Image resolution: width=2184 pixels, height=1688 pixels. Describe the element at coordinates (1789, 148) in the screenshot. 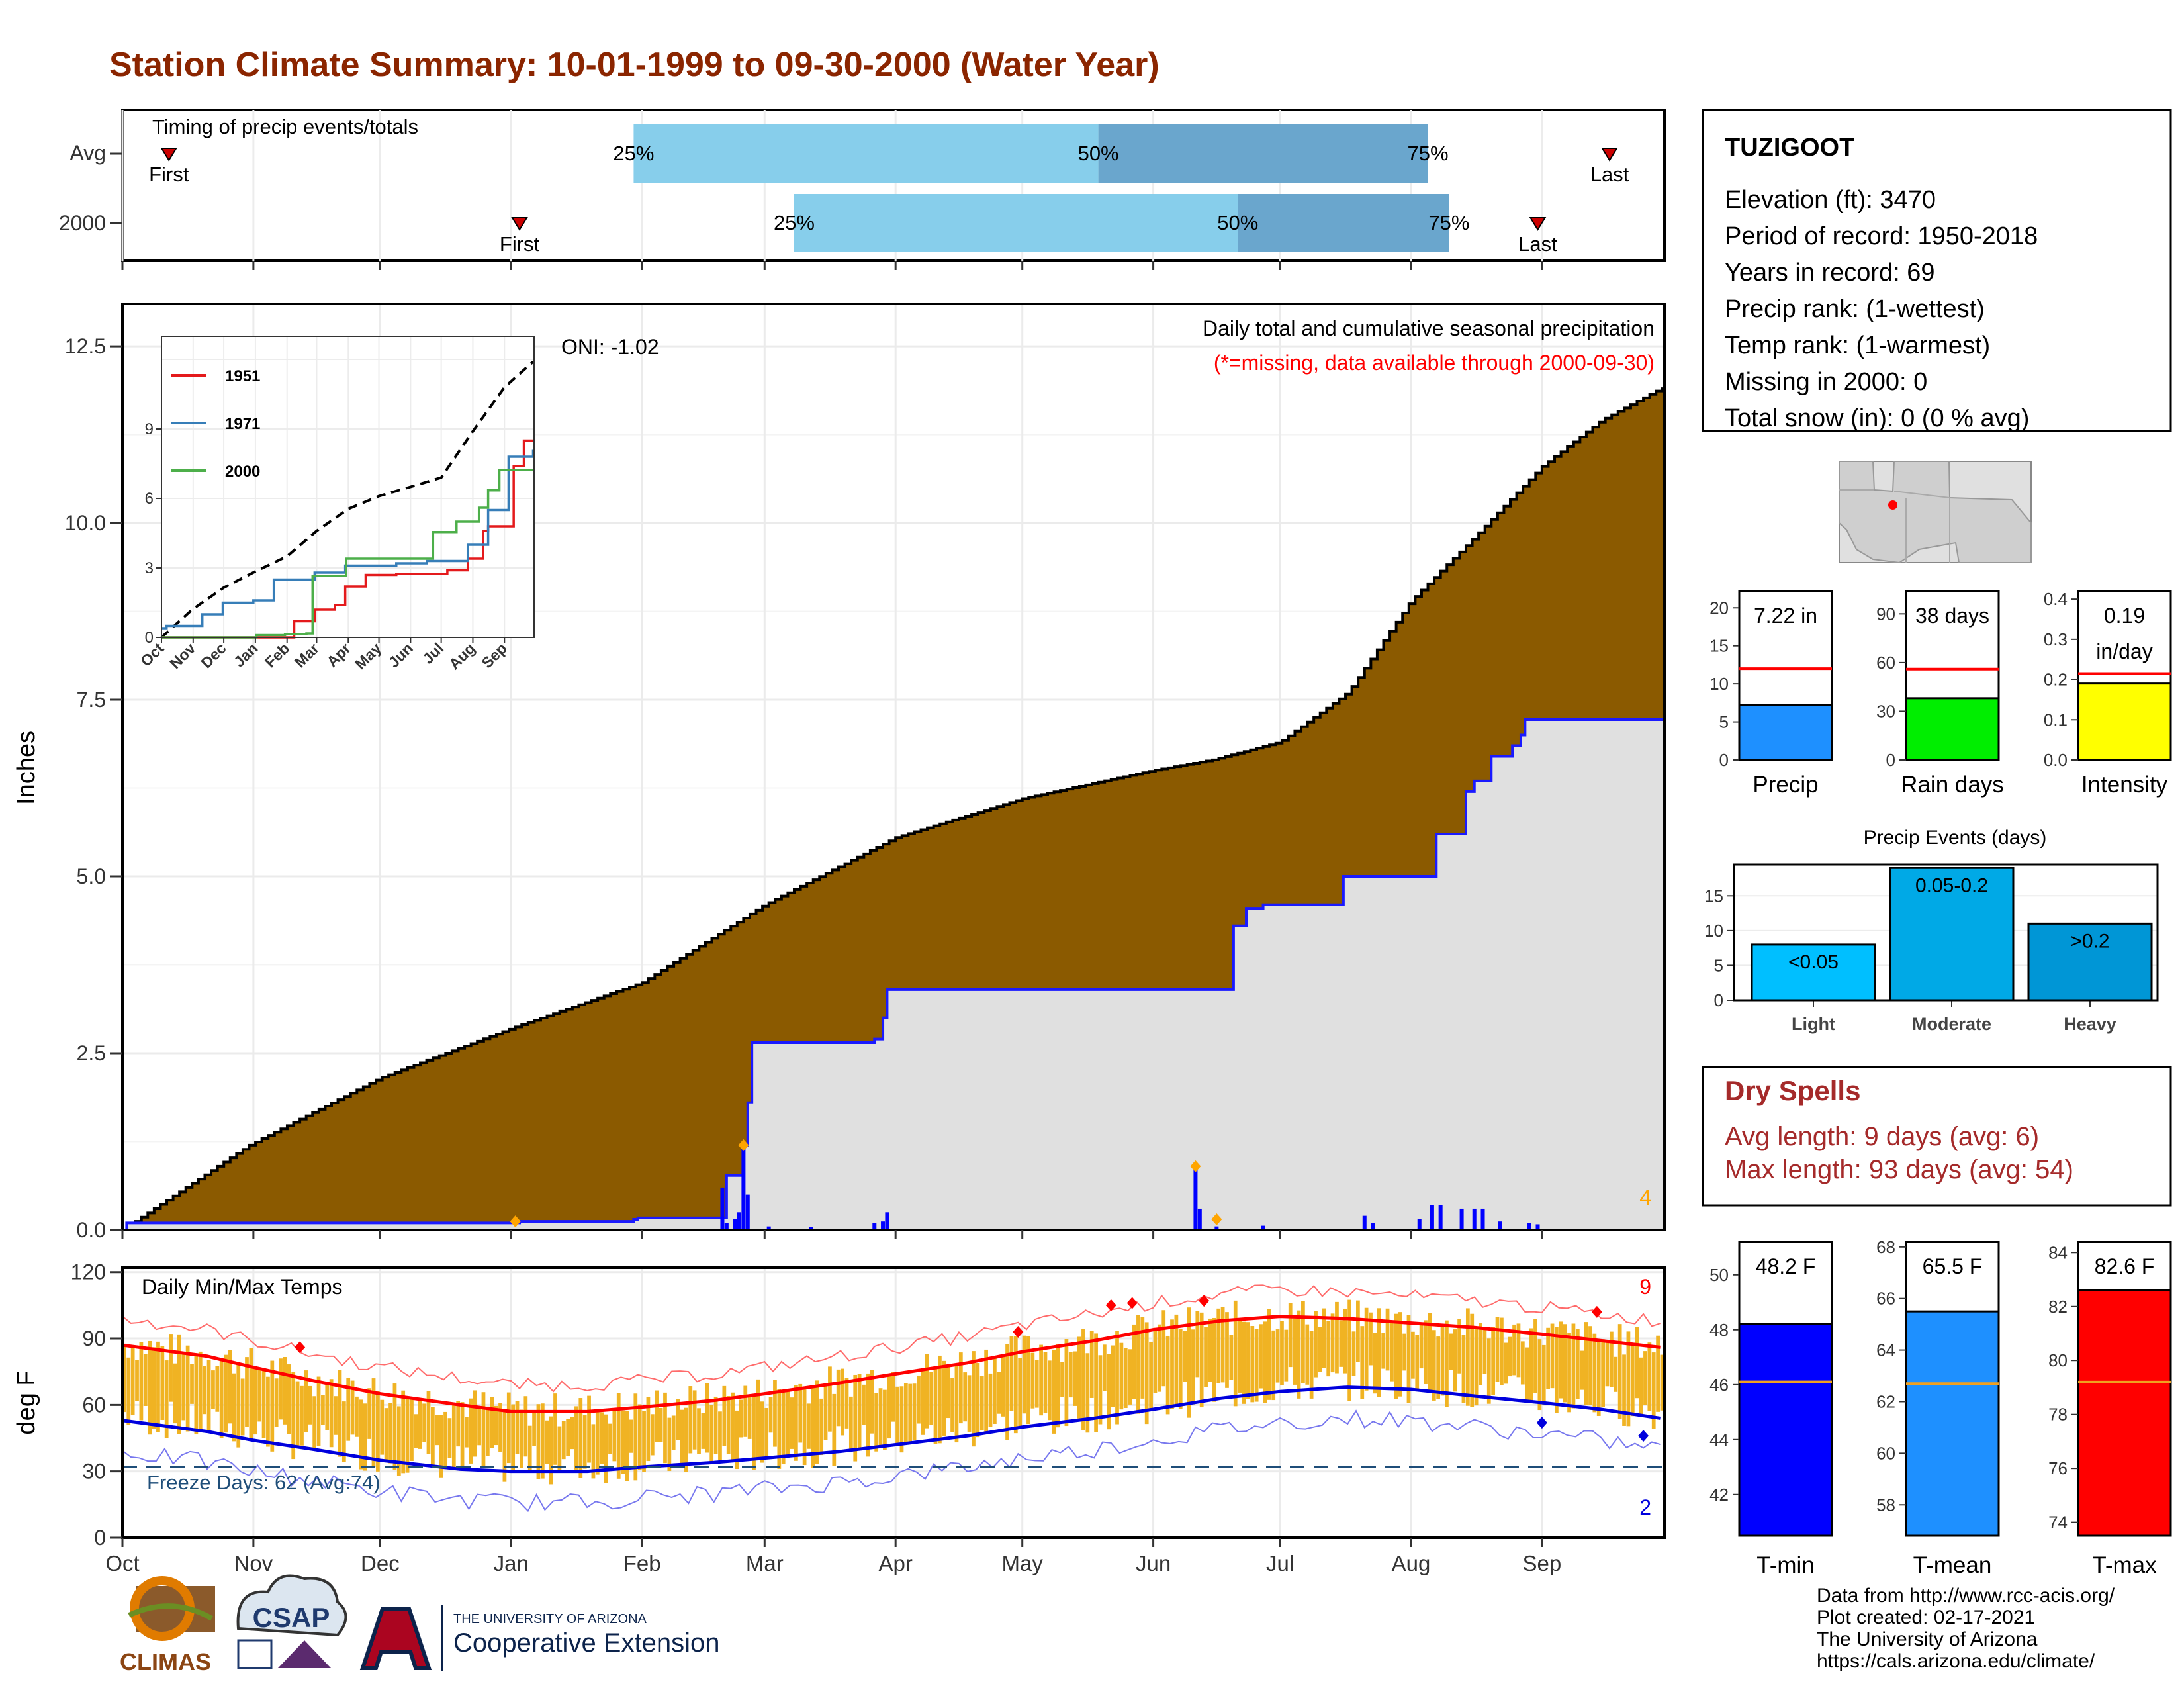

I see `station-name: TUZIGOOT` at that location.